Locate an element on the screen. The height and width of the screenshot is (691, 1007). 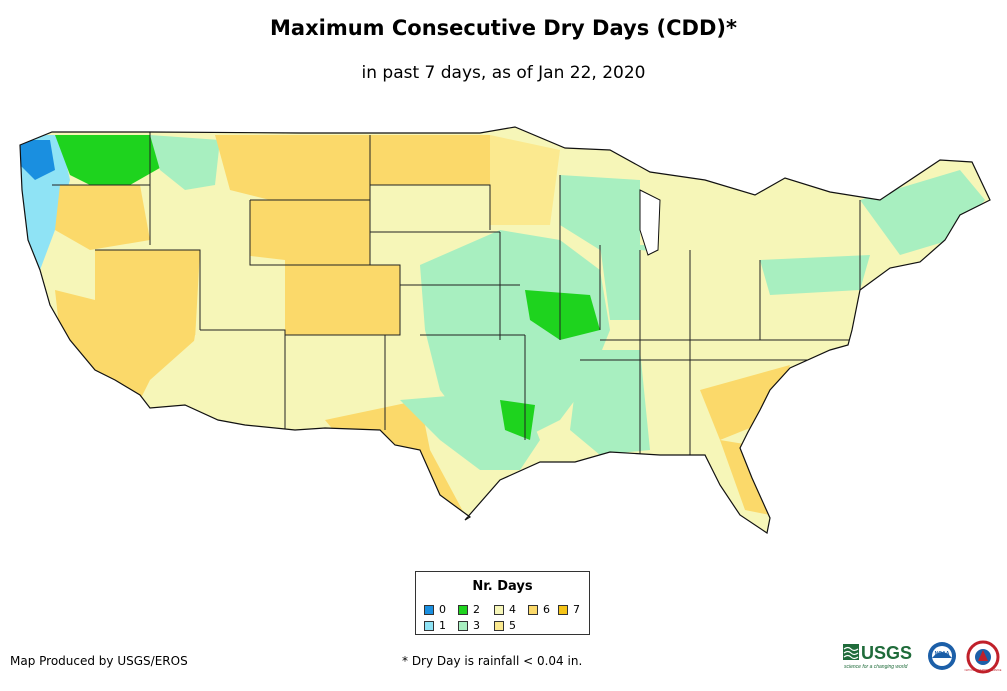
noaa-wordmark: NOAA is located at coordinates (942, 654).